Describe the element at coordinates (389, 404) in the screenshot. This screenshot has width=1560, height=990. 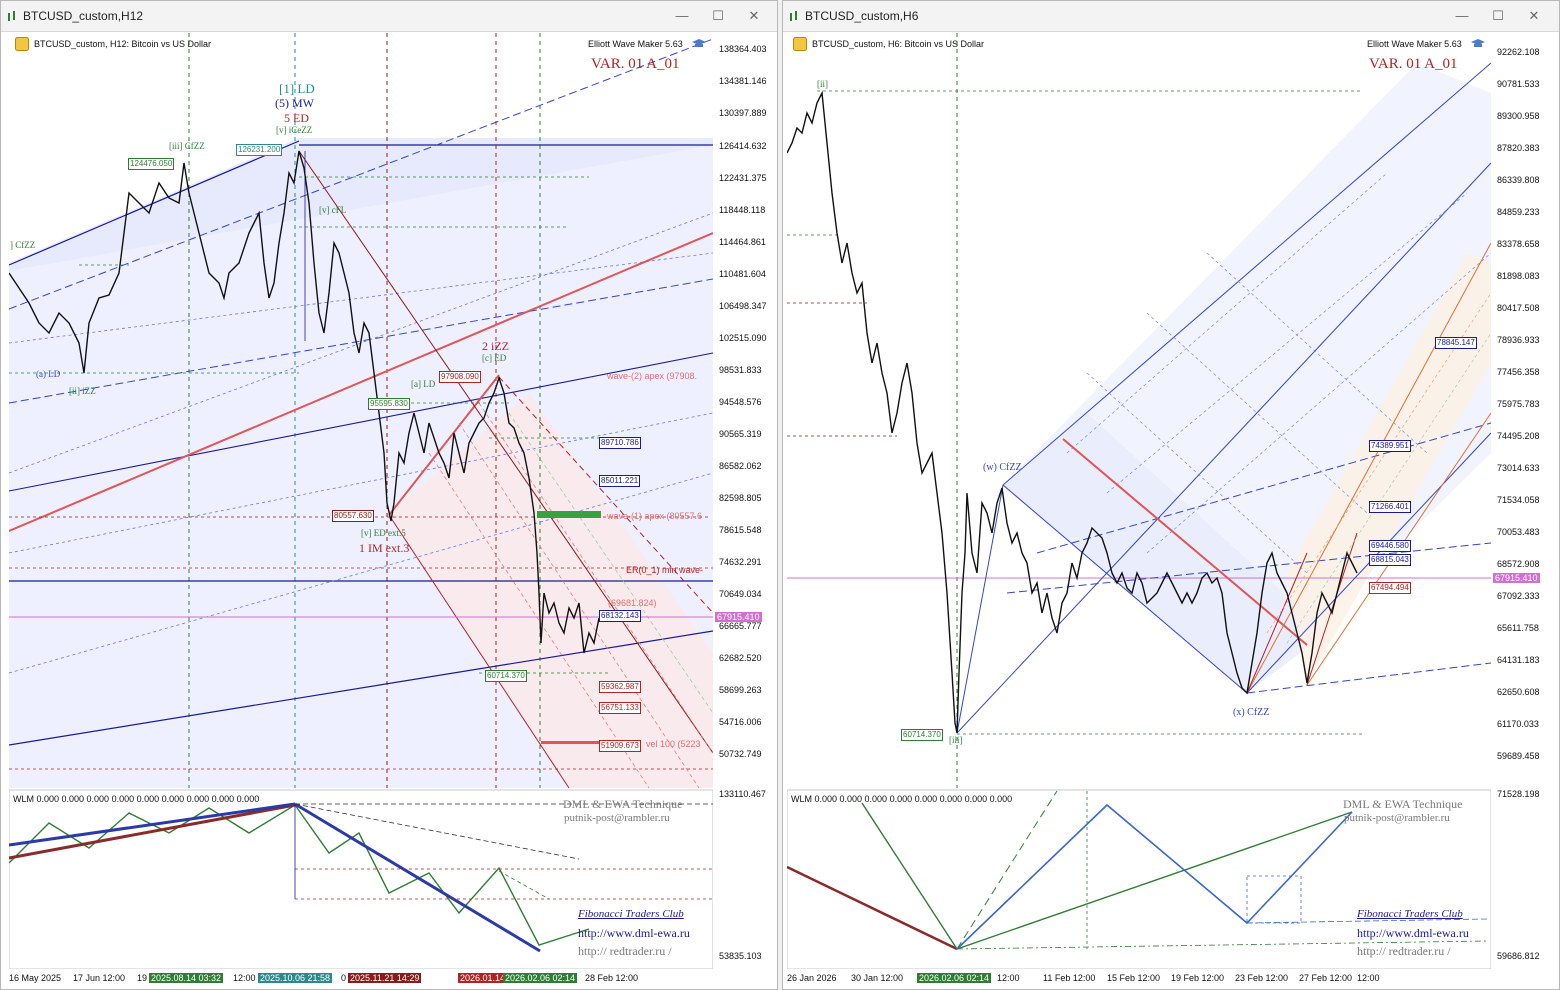
I see `price-box: 95595.830` at that location.